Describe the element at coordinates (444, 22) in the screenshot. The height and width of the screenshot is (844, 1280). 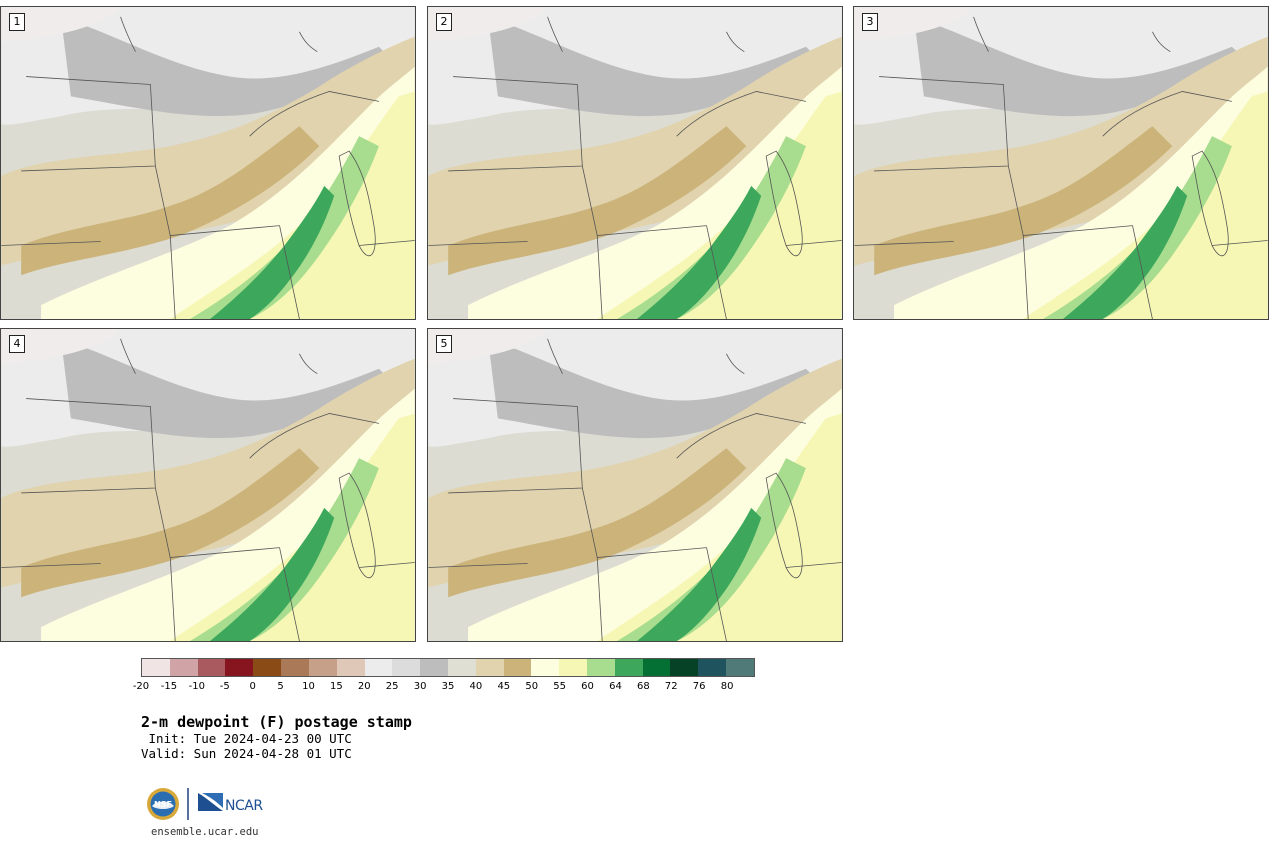
I see `panel-number: 2` at that location.